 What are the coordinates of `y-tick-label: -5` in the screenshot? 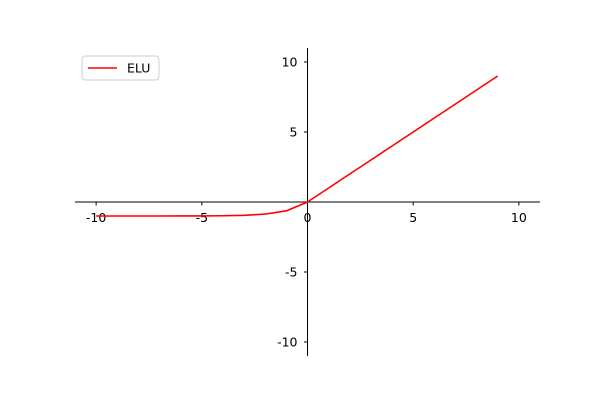 It's located at (291, 272).